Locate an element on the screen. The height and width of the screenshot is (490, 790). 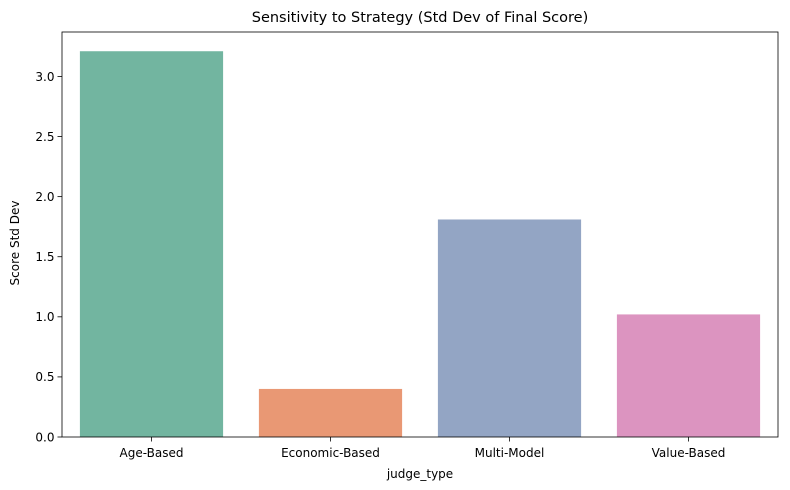
x-axis-label: judge_type is located at coordinates (419, 474).